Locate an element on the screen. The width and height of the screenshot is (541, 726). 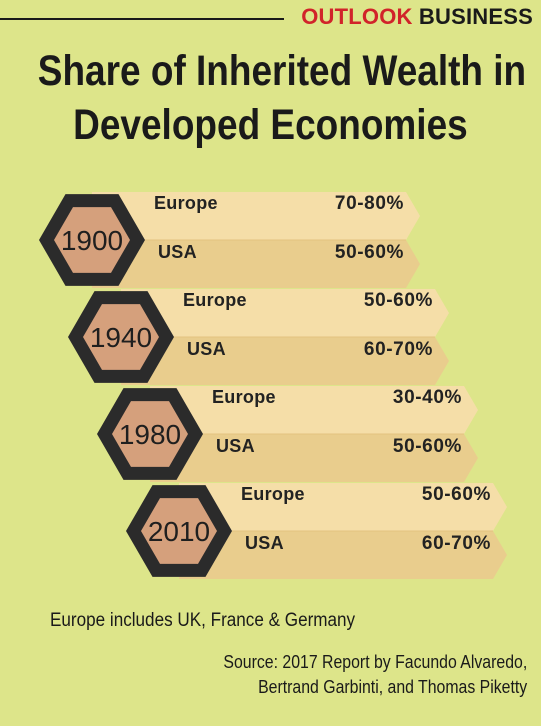
hexagon-inner-2010 is located at coordinates (179, 531).